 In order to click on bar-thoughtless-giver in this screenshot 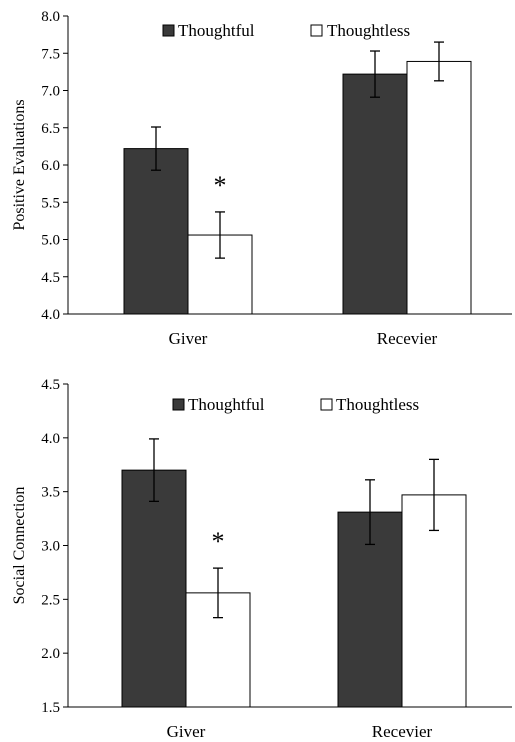, I will do `click(218, 650)`.